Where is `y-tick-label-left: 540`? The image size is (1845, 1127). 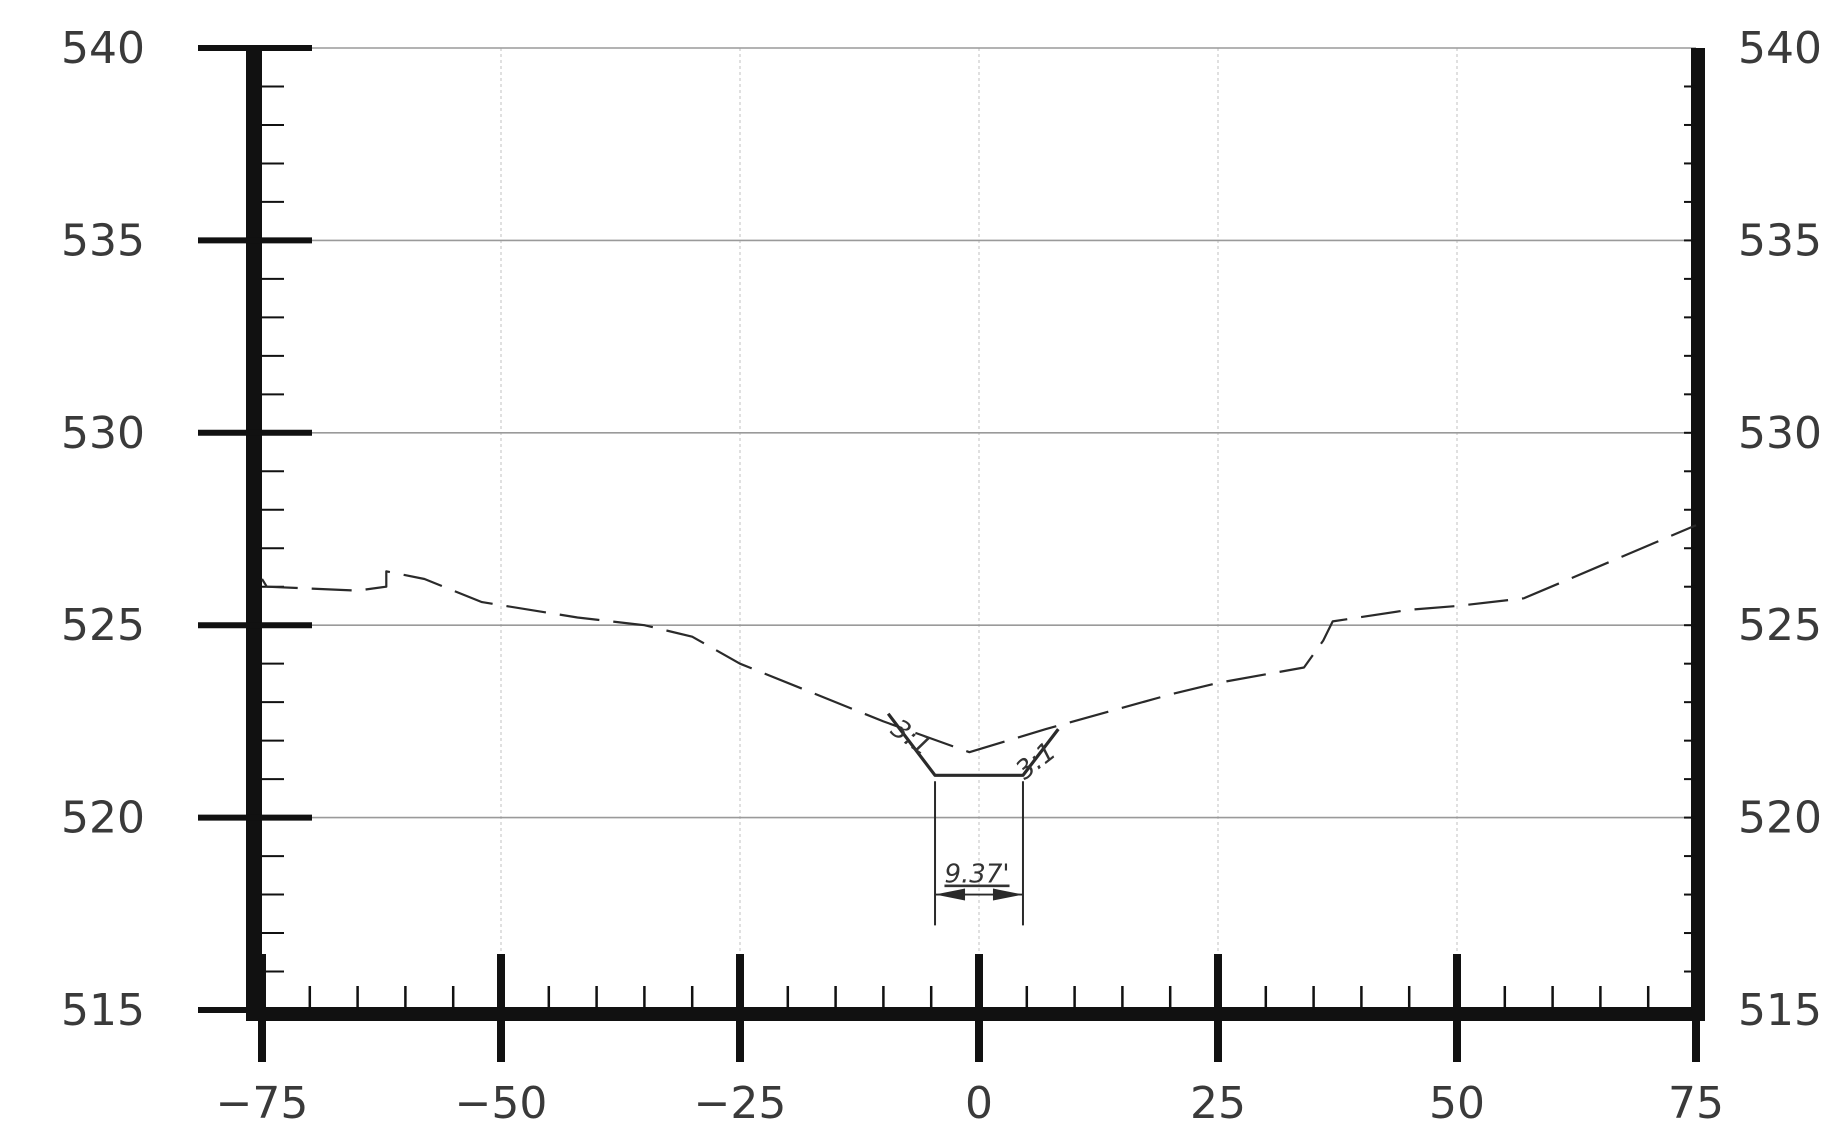 y-tick-label-left: 540 is located at coordinates (103, 48).